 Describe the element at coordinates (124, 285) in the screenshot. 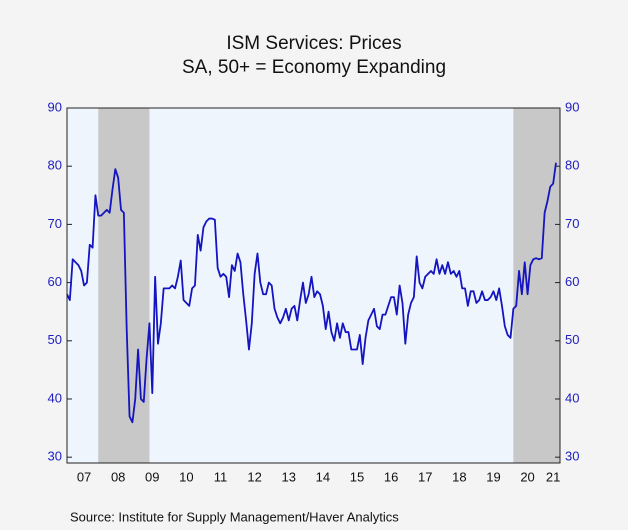

I see `recession-band` at that location.